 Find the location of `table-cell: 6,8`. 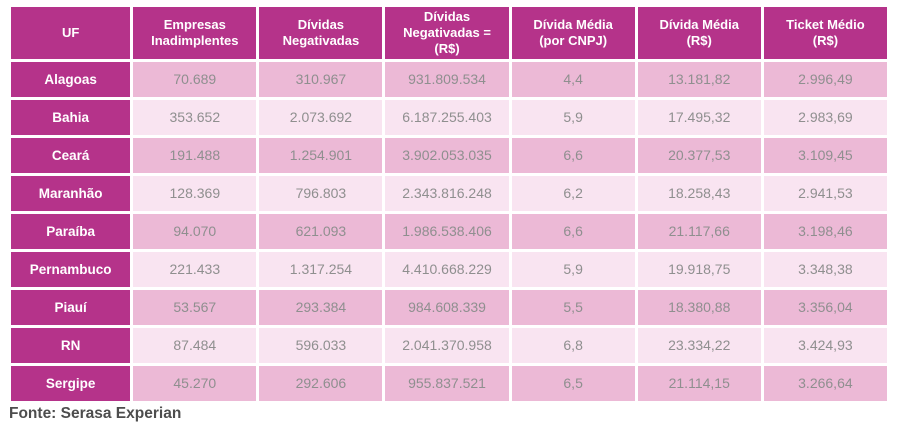

table-cell: 6,8 is located at coordinates (573, 345).